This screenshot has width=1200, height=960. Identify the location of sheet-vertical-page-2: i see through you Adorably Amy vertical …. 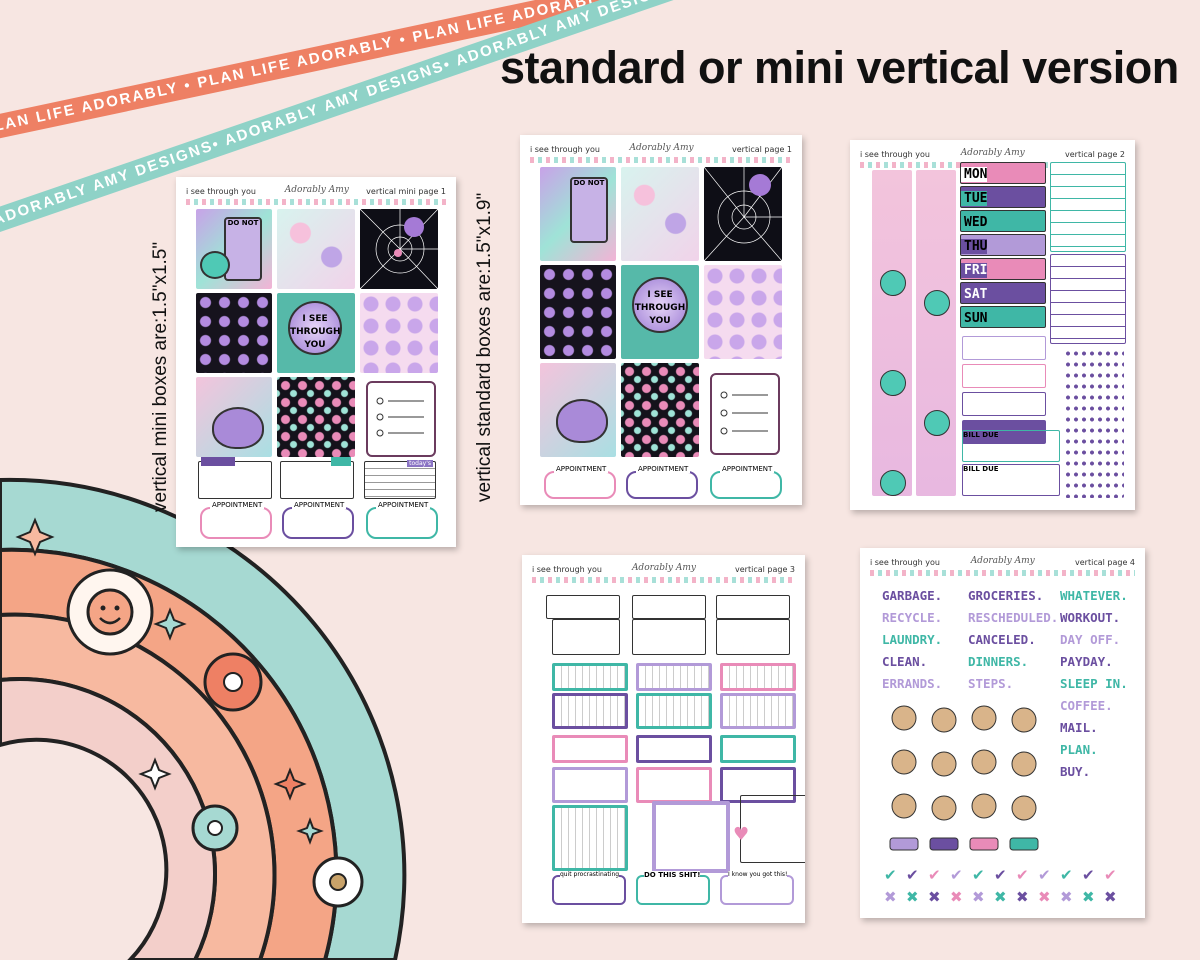
(992, 325).